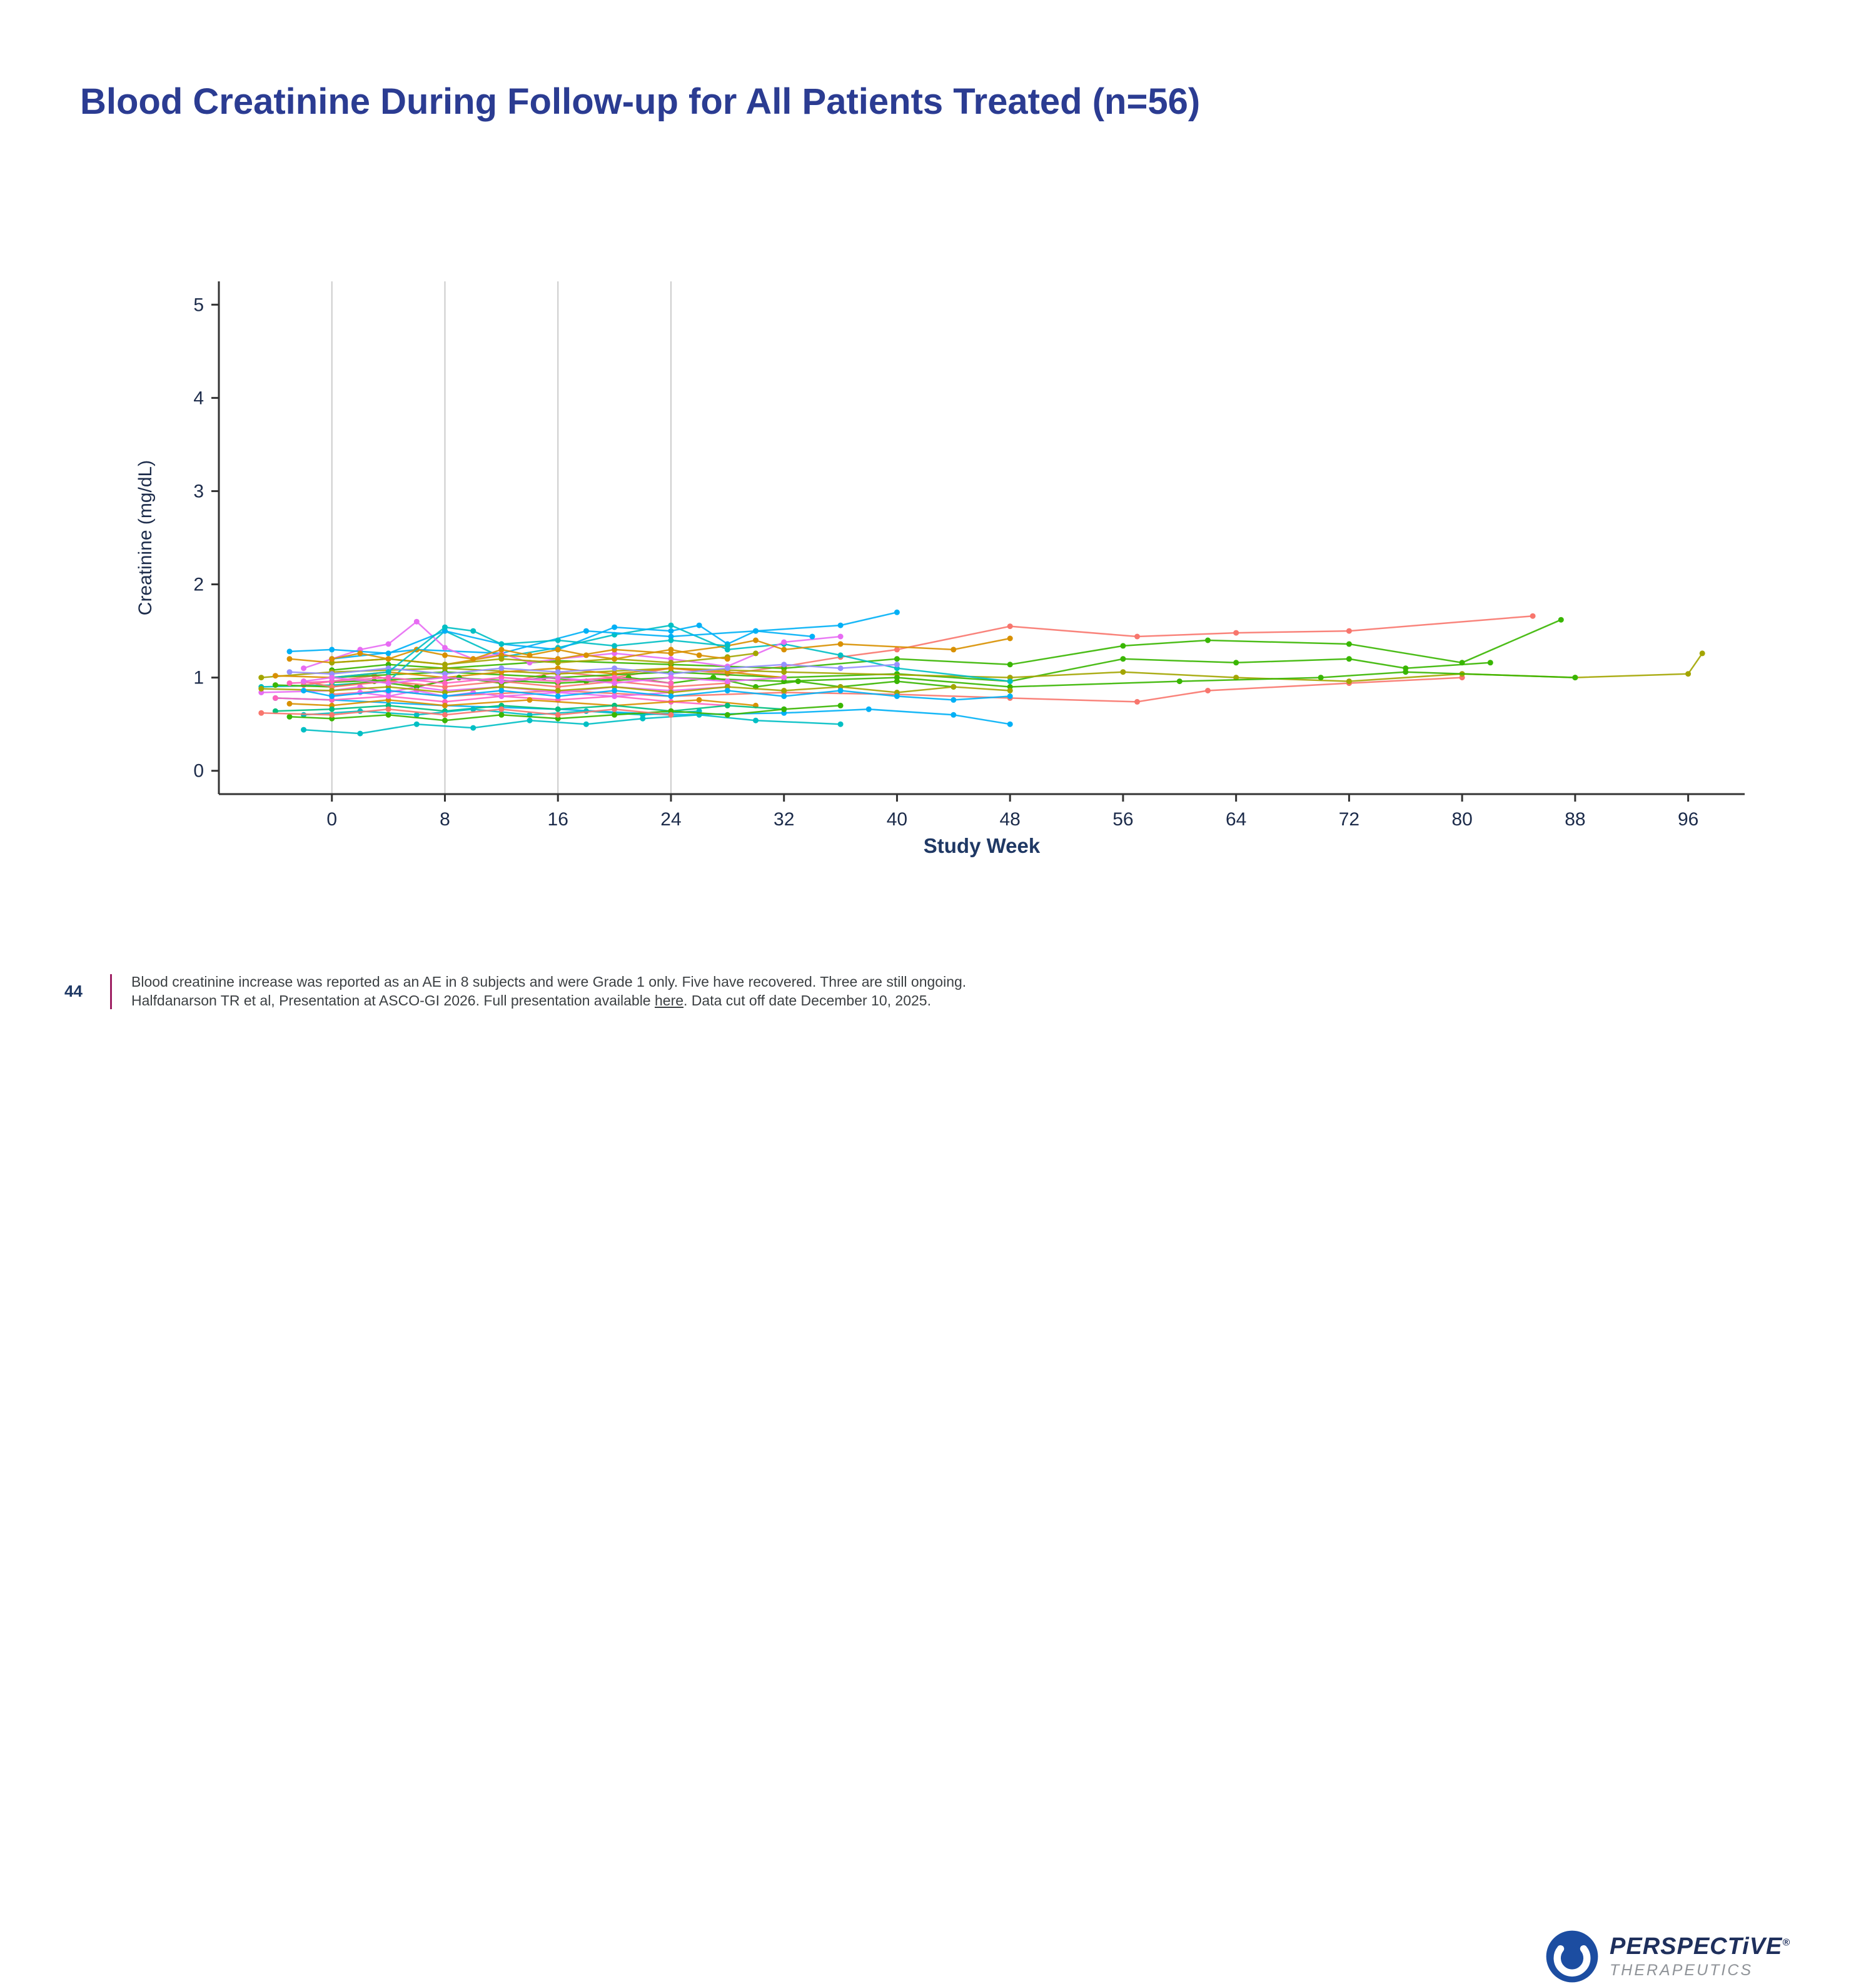 Image resolution: width=1876 pixels, height=1984 pixels. I want to click on svg-text: 40, so click(897, 819).